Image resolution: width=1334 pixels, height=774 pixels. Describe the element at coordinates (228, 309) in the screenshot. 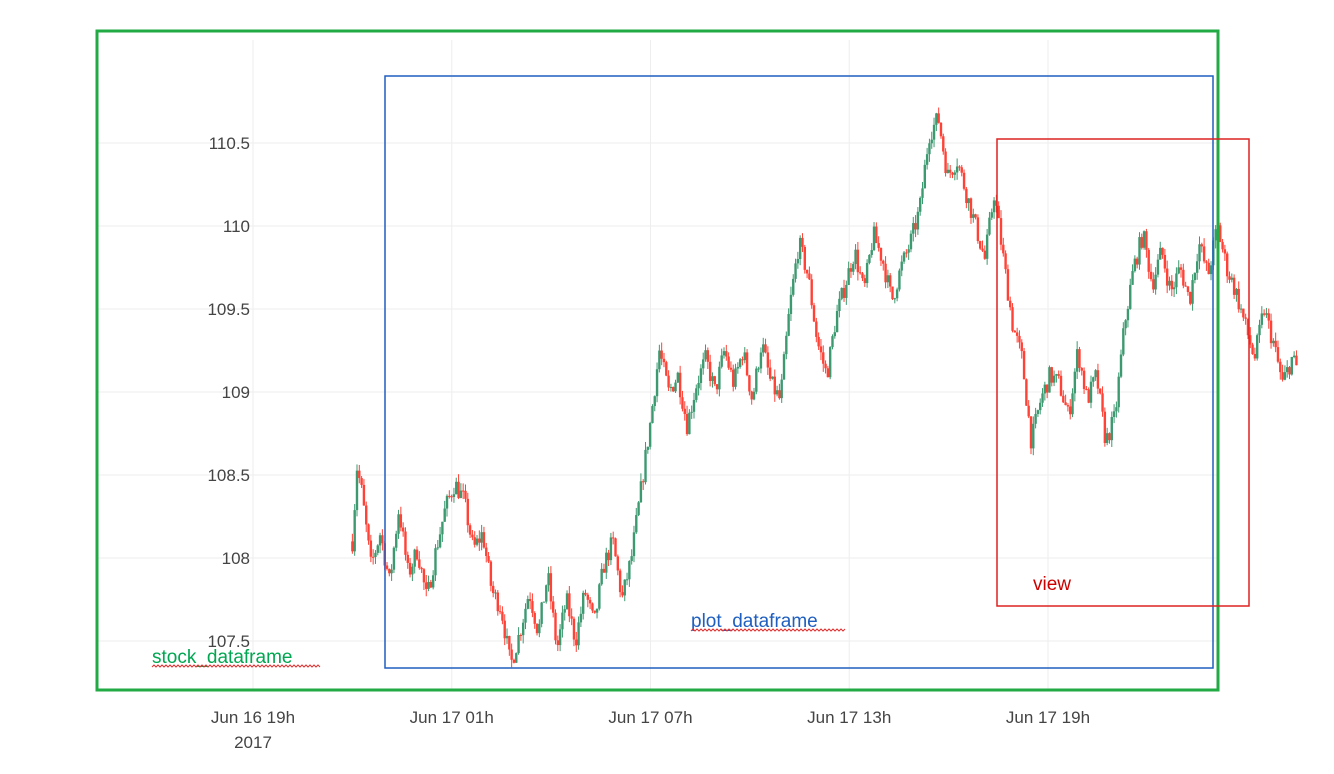

I see `y-tick-label: 109.5` at that location.